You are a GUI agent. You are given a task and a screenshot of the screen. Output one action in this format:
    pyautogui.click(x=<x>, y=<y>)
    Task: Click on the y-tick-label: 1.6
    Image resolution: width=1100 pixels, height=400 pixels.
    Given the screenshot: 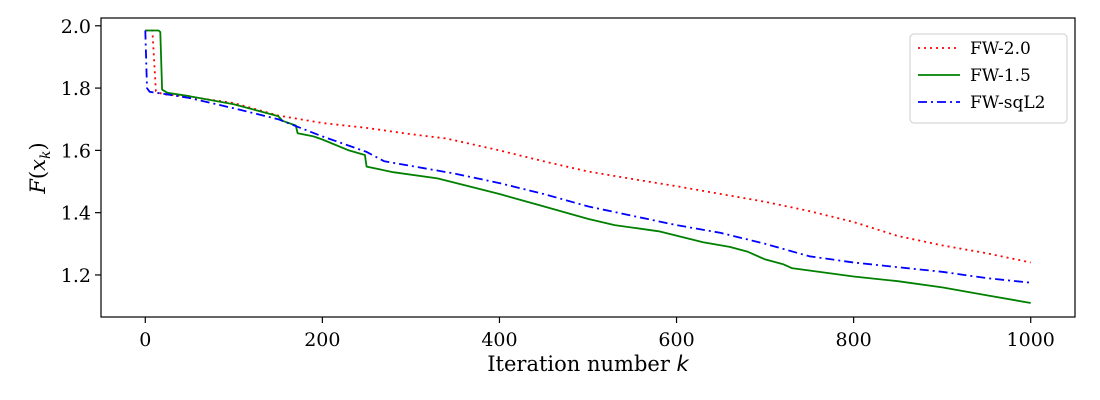 What is the action you would take?
    pyautogui.click(x=76, y=151)
    